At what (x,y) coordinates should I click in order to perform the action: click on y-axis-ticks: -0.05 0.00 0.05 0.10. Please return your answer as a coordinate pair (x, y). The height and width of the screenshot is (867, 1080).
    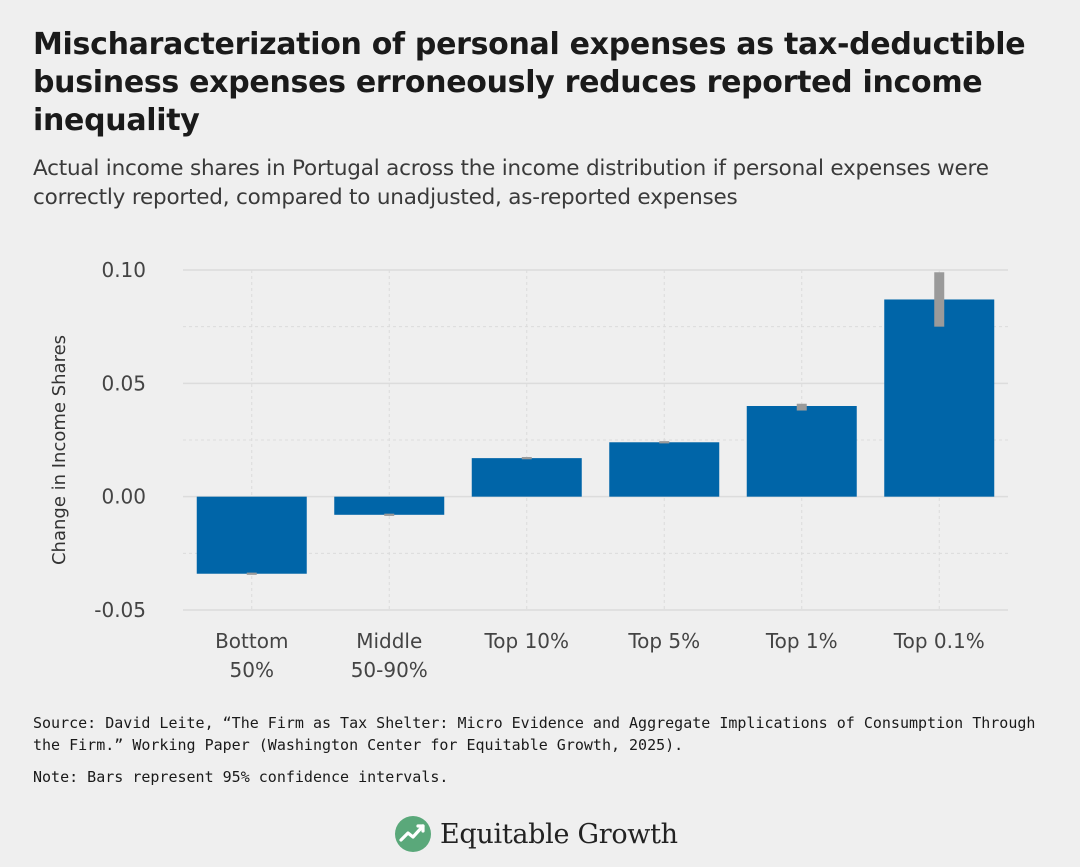
    Looking at the image, I should click on (120, 440).